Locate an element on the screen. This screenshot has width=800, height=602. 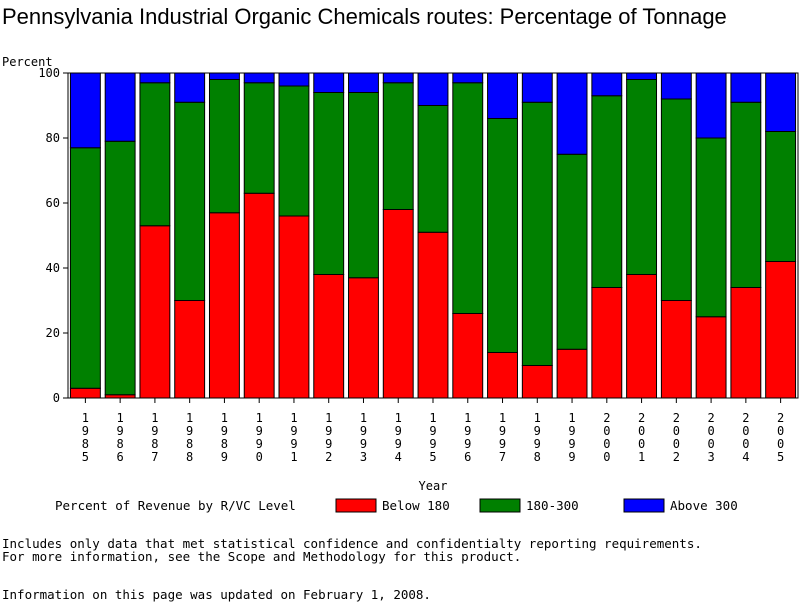
legend-label: 180-300 is located at coordinates (552, 505).